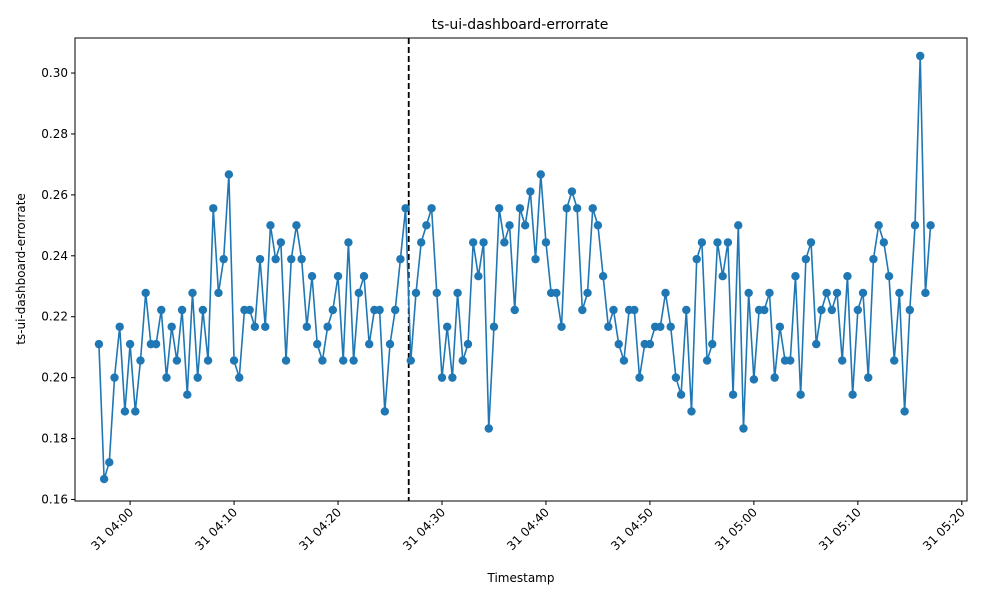 The image size is (1000, 600). I want to click on y-tick-label: 0.28, so click(54, 134).